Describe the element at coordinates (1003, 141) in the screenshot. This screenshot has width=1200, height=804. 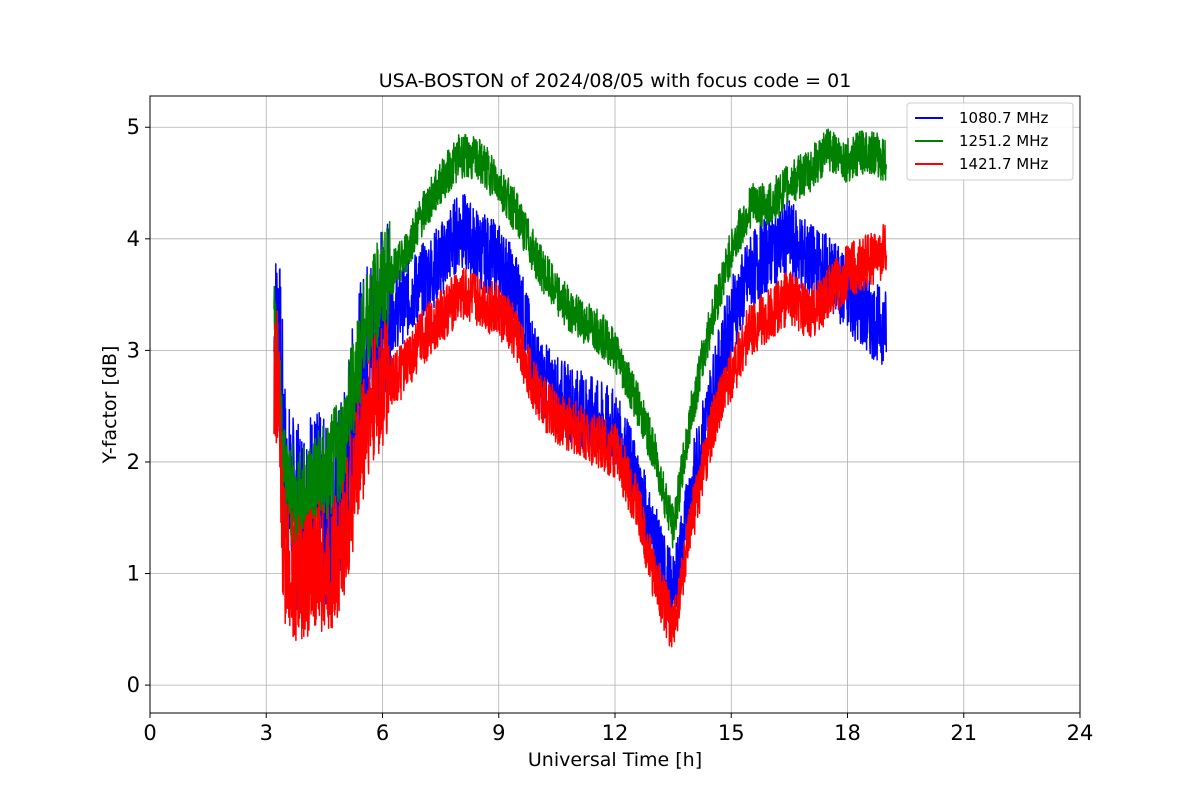
I see `legend-label: 1251.2 MHz` at that location.